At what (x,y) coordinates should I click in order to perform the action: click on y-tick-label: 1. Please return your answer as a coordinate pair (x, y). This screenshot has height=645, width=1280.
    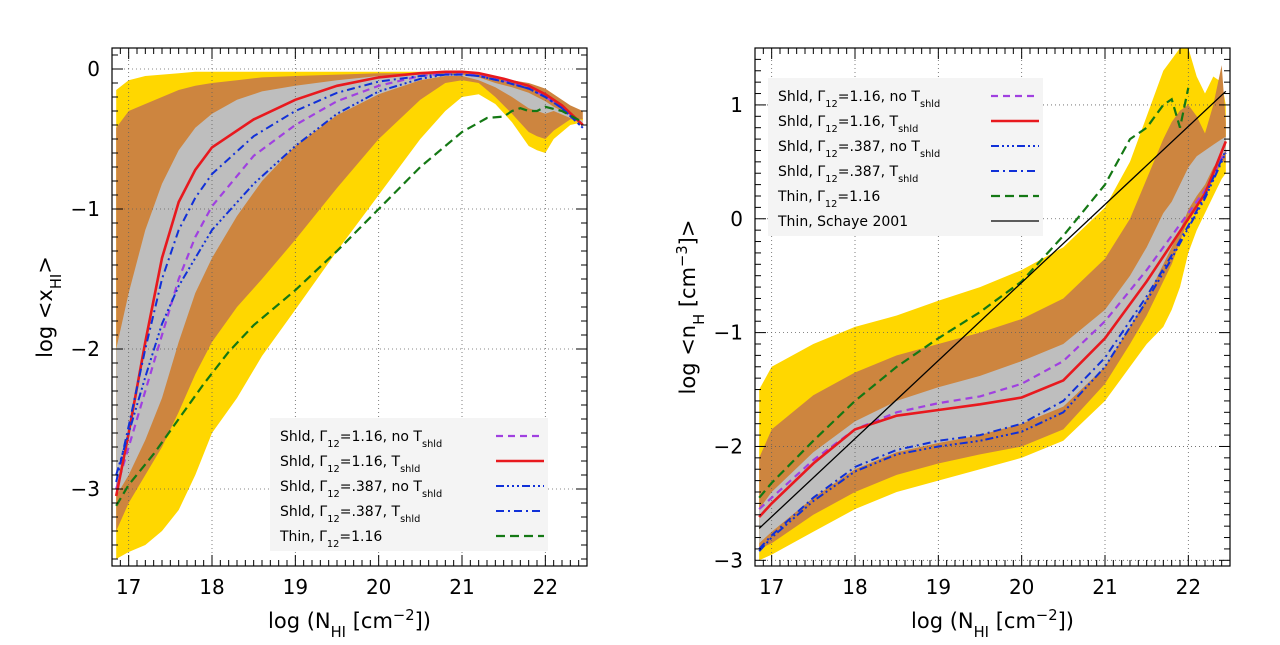
    Looking at the image, I should click on (736, 105).